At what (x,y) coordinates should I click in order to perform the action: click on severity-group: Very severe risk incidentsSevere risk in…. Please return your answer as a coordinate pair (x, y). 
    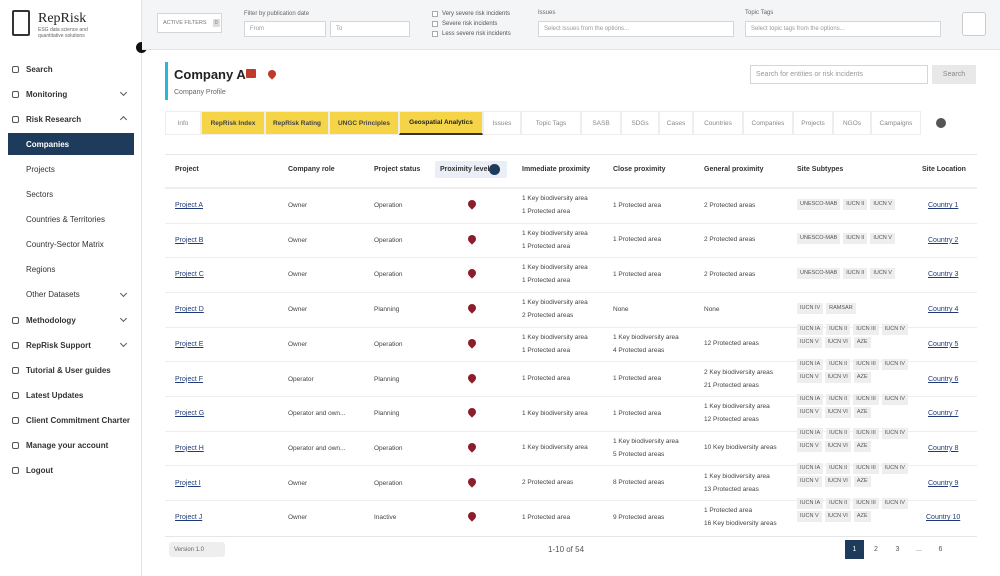
    Looking at the image, I should click on (471, 24).